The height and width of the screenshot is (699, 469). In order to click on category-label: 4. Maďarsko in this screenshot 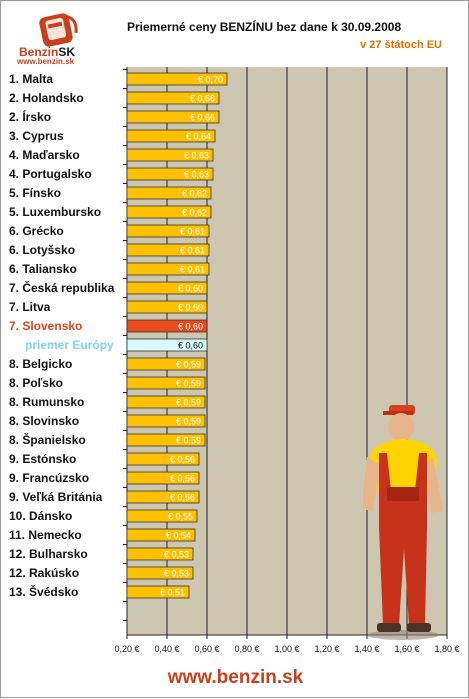, I will do `click(44, 155)`.